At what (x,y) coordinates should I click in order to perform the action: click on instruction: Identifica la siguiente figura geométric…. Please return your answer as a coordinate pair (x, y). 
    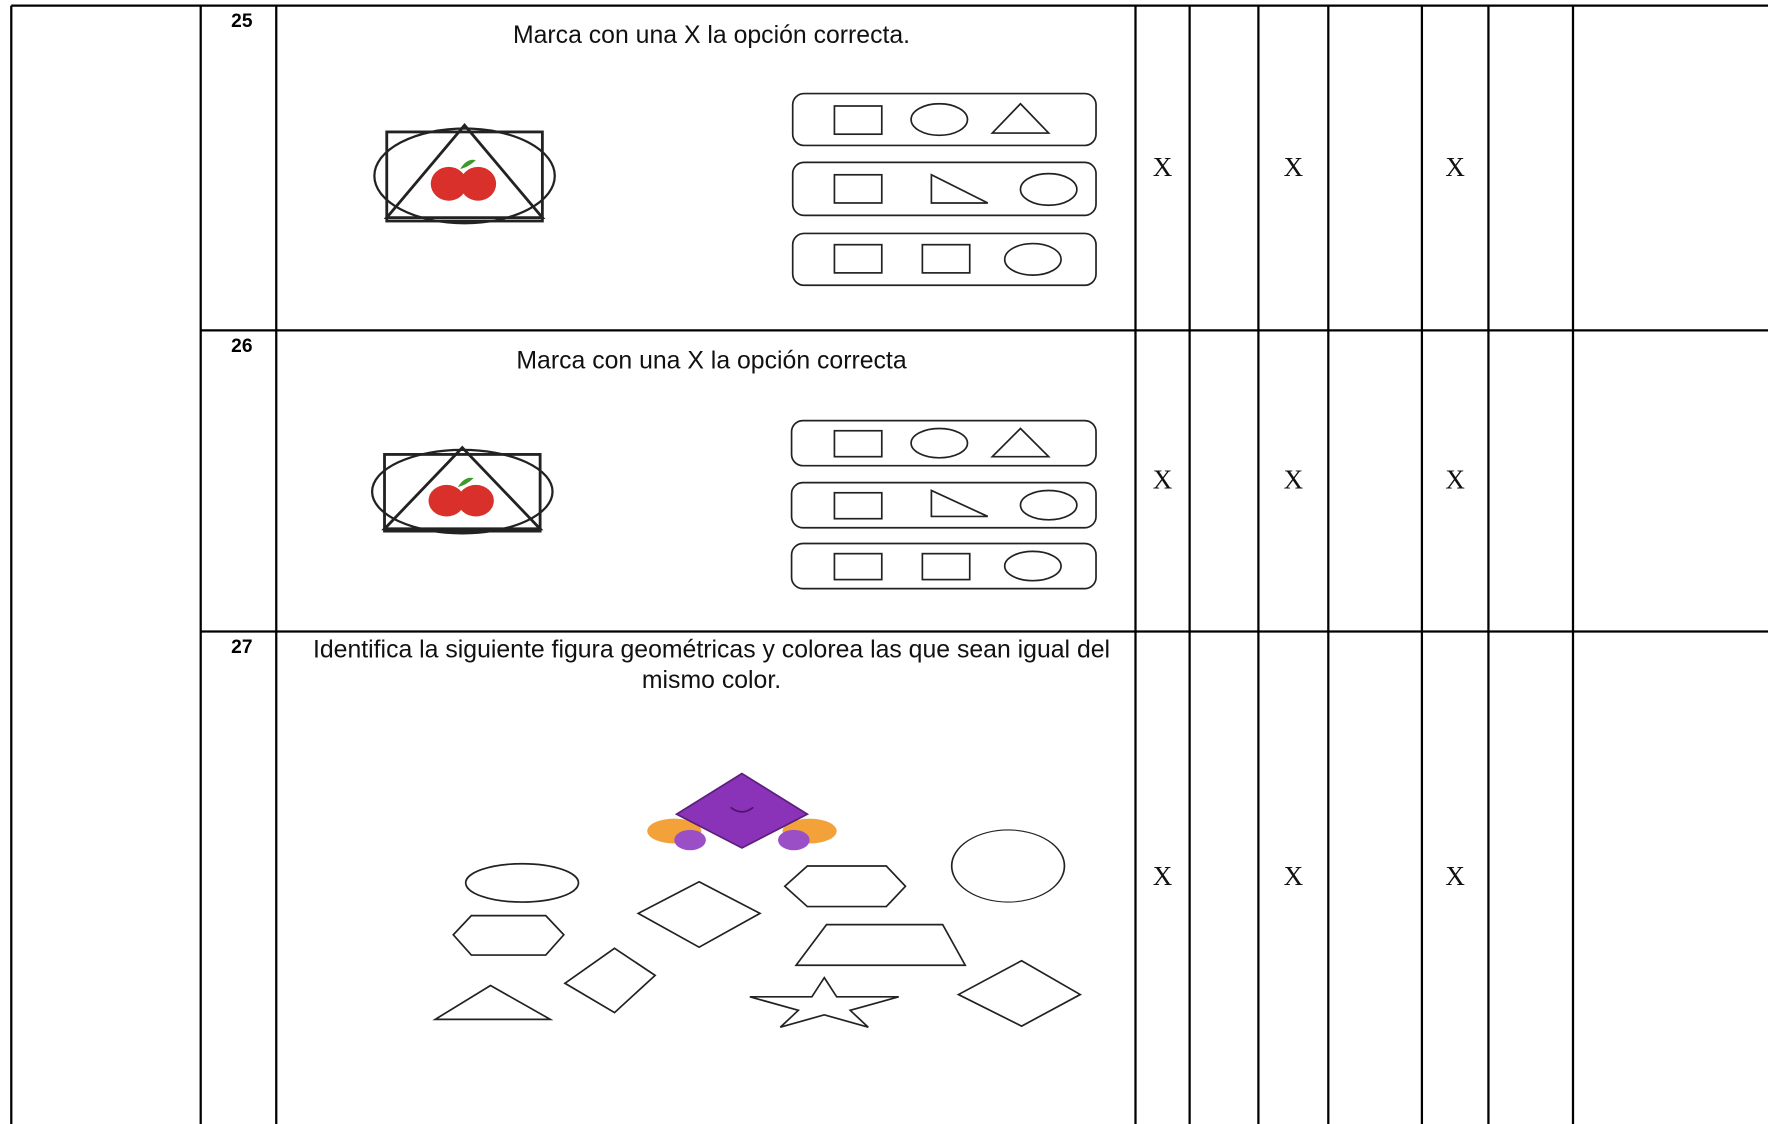
    Looking at the image, I should click on (711, 664).